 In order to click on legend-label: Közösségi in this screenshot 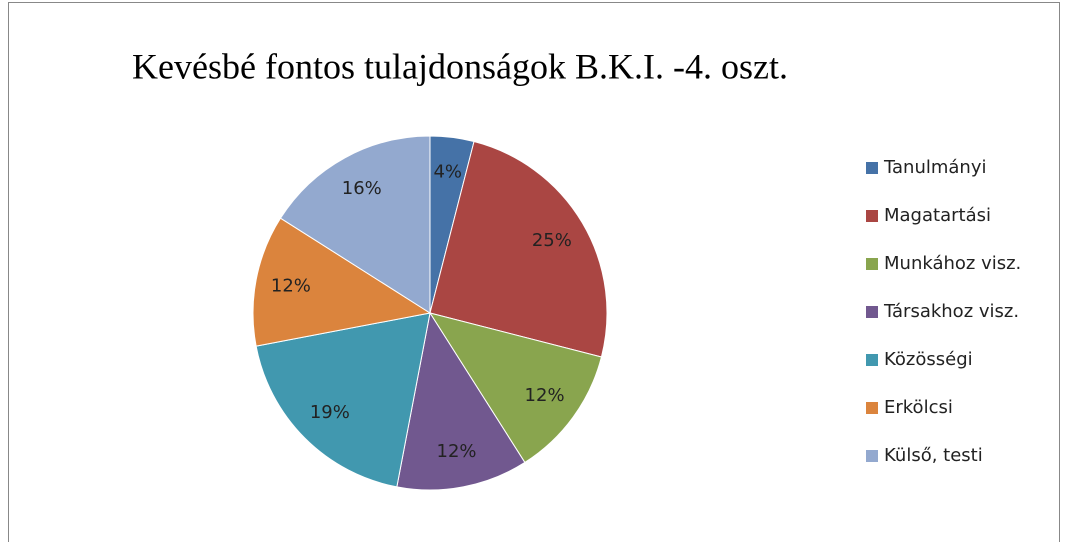, I will do `click(928, 359)`.